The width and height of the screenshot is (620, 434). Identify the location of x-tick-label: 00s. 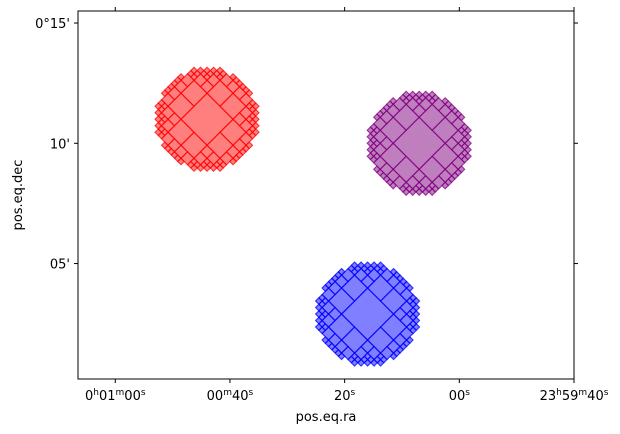
(460, 396).